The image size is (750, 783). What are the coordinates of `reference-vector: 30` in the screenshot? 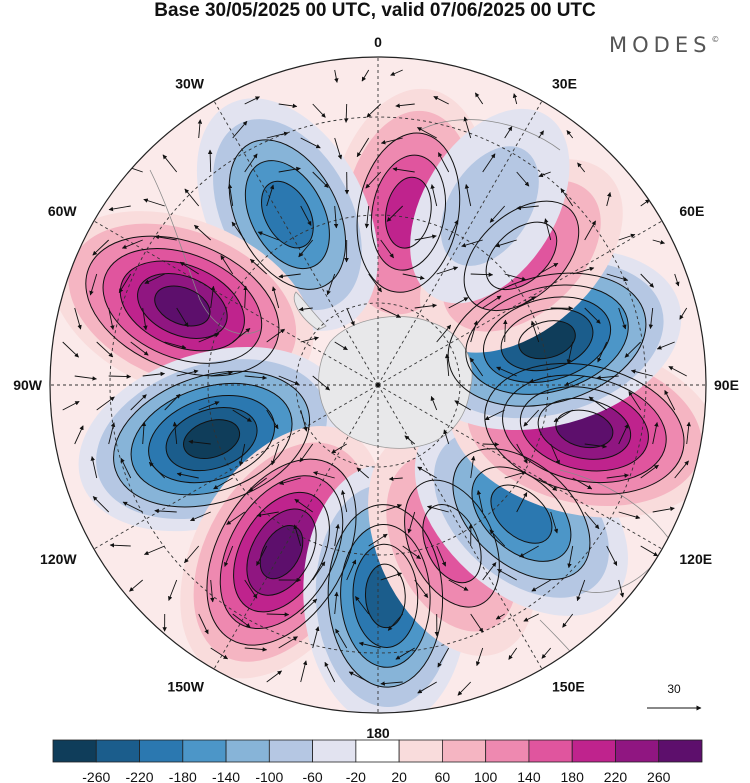 It's located at (674, 696).